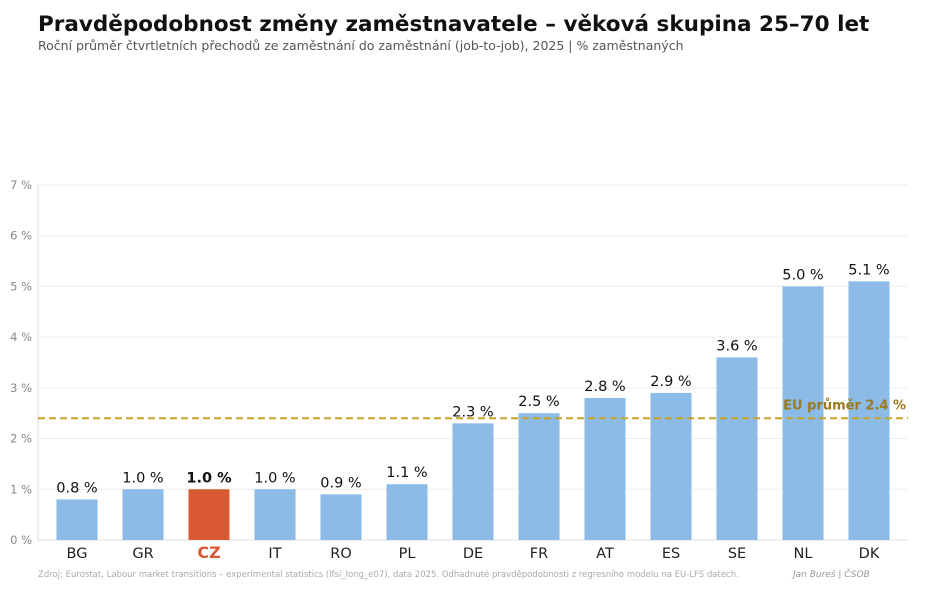 Image resolution: width=951 pixels, height=607 pixels. I want to click on category-label-gr: GR, so click(142, 554).